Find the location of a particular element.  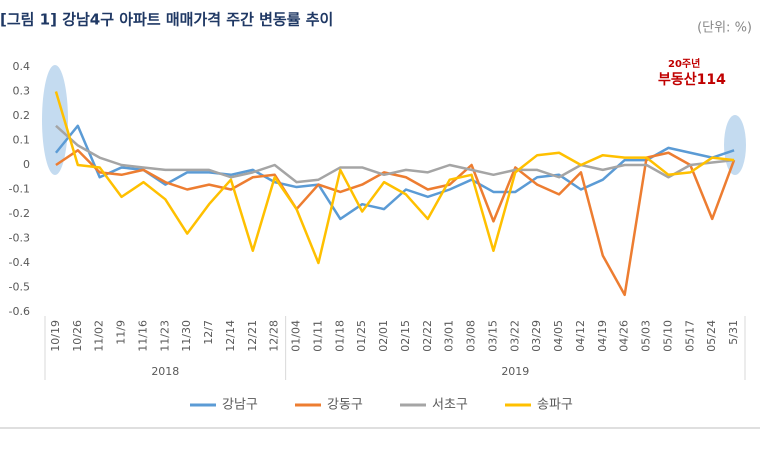

x-tick-label: 01/25 is located at coordinates (361, 336).